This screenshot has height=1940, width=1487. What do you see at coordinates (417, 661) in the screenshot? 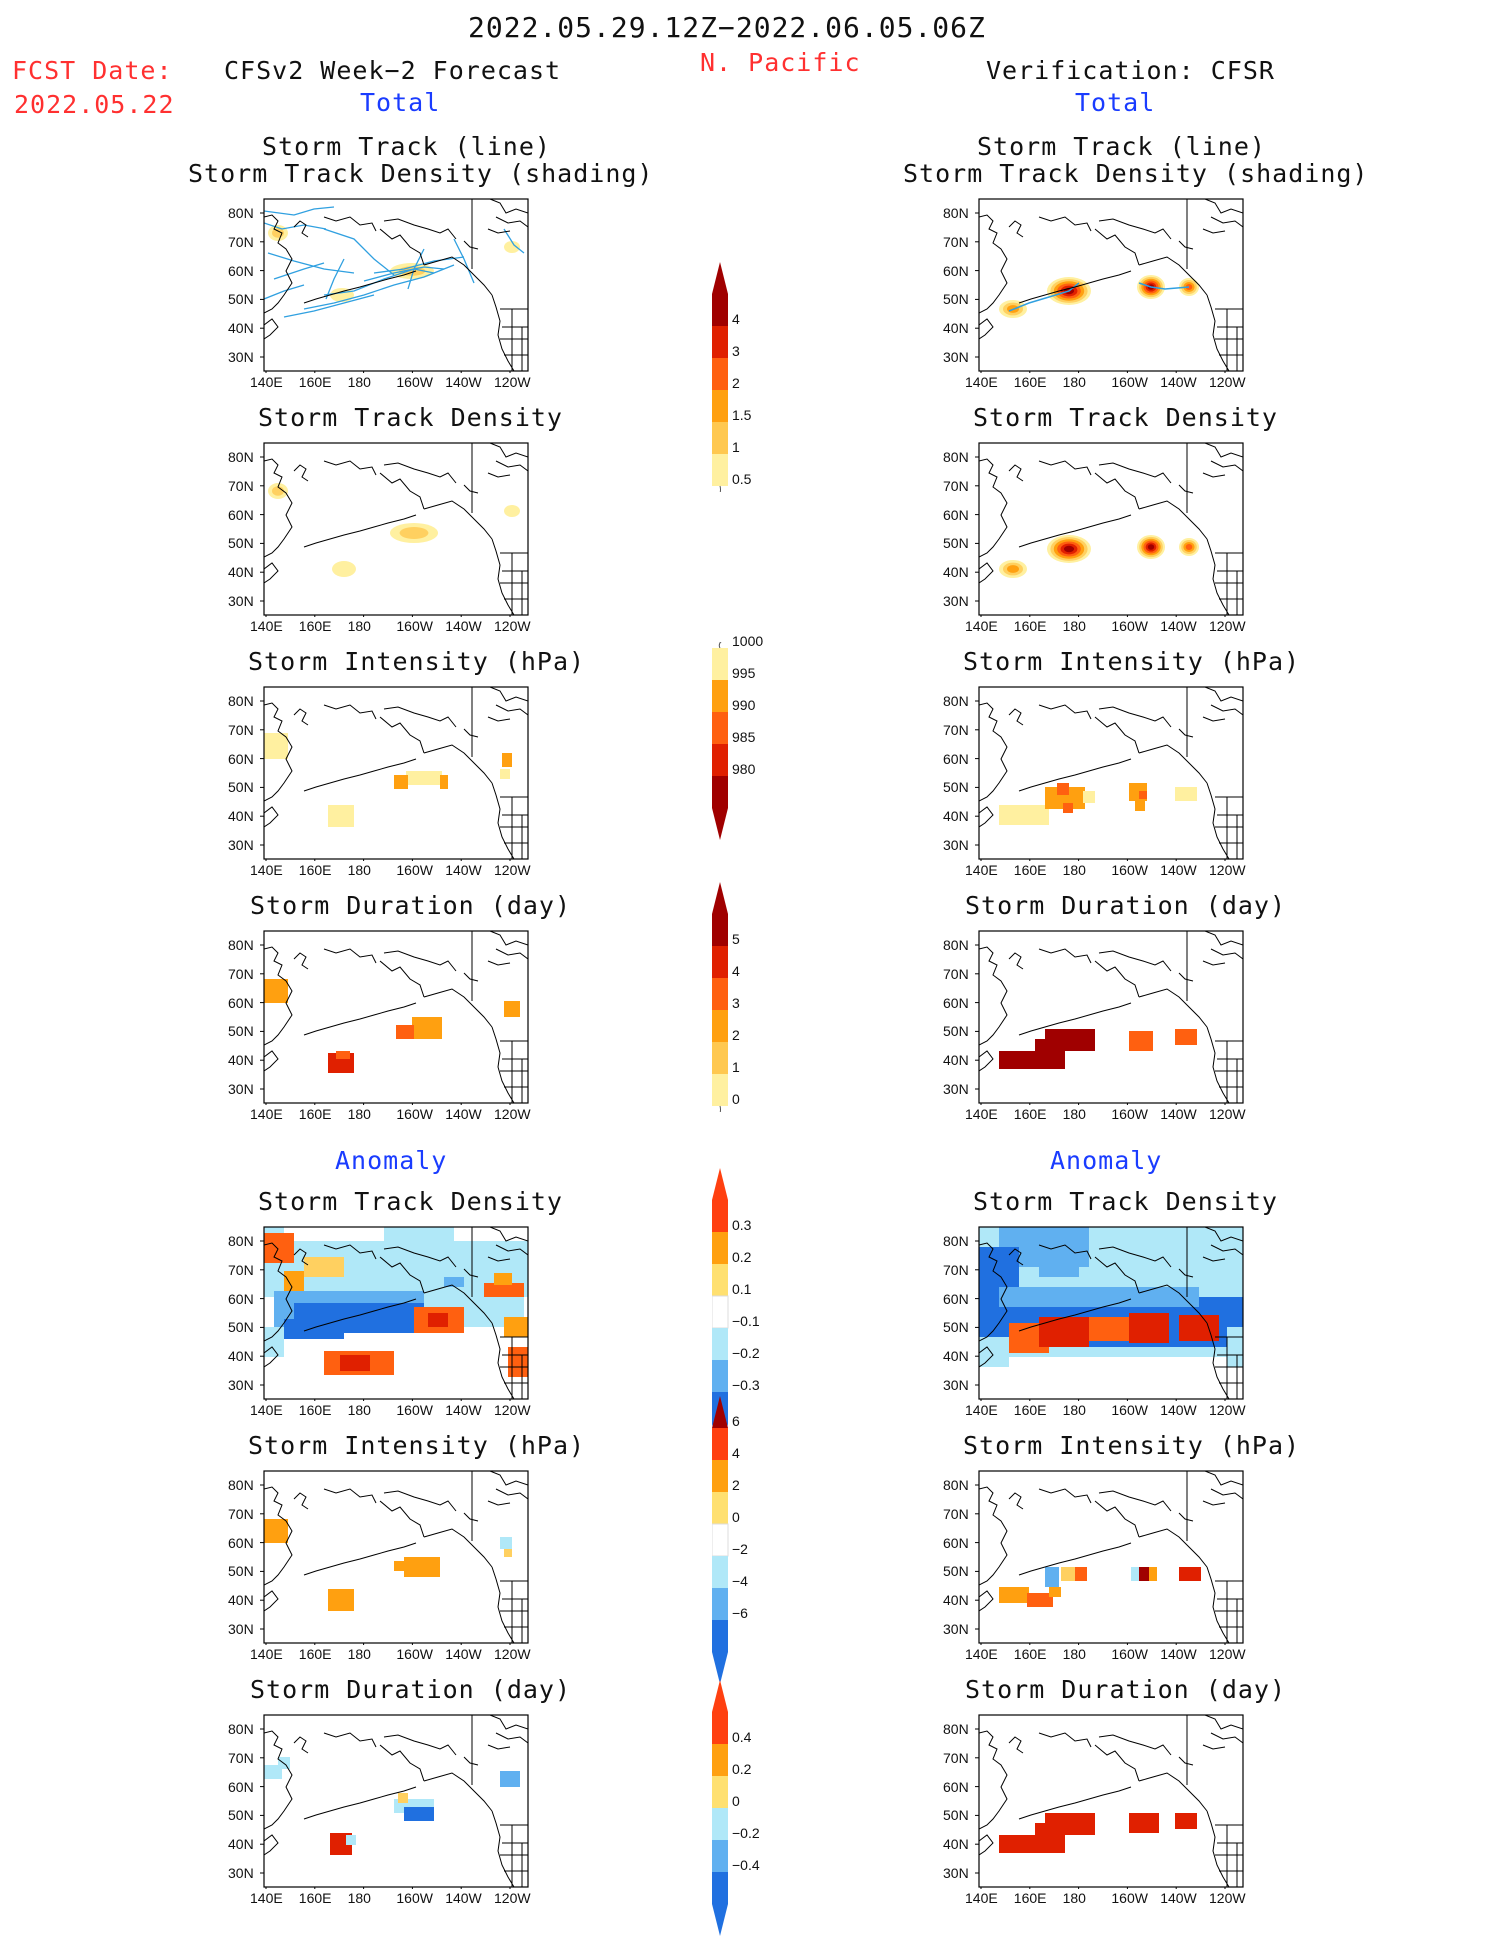
I see `left-p3-title: Storm Intensity (hPa)` at bounding box center [417, 661].